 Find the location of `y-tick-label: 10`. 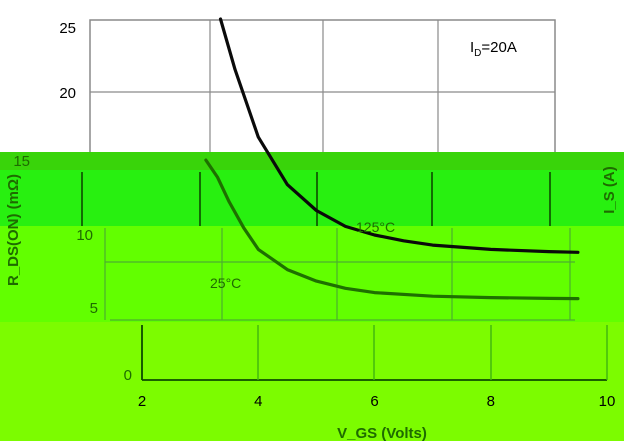

y-tick-label: 10 is located at coordinates (84, 235).